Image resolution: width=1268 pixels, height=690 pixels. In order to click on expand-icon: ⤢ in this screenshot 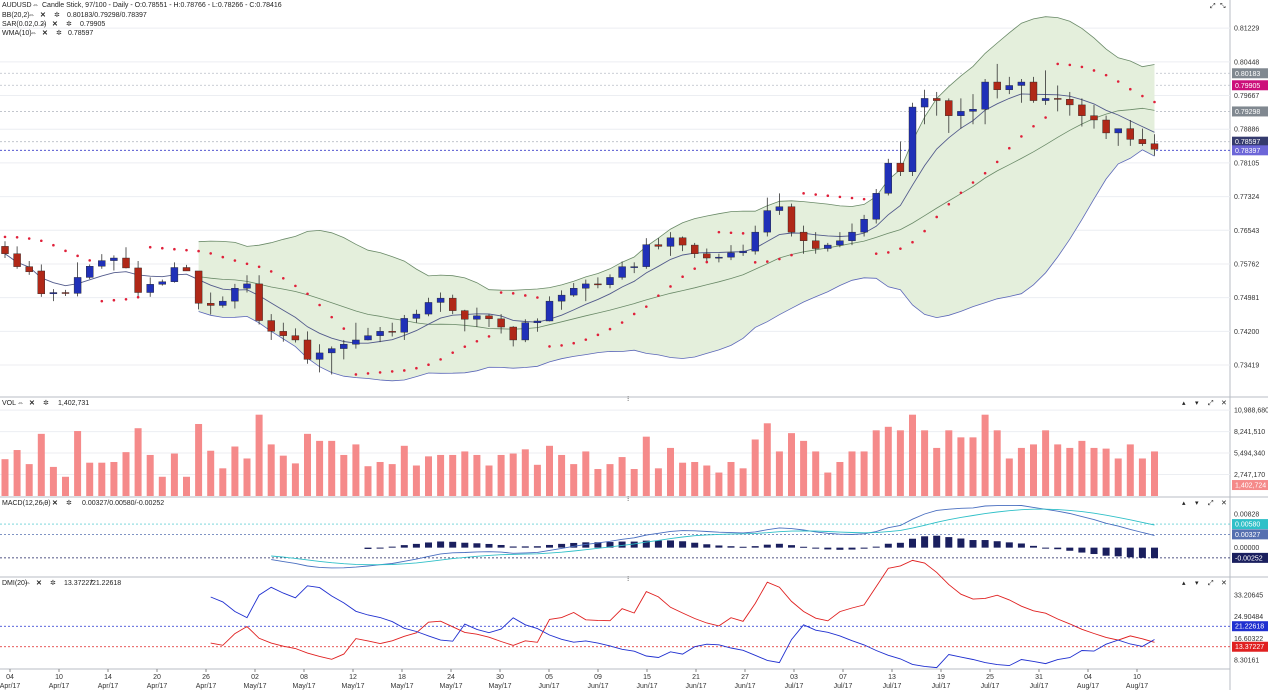, I will do `click(1213, 6)`.